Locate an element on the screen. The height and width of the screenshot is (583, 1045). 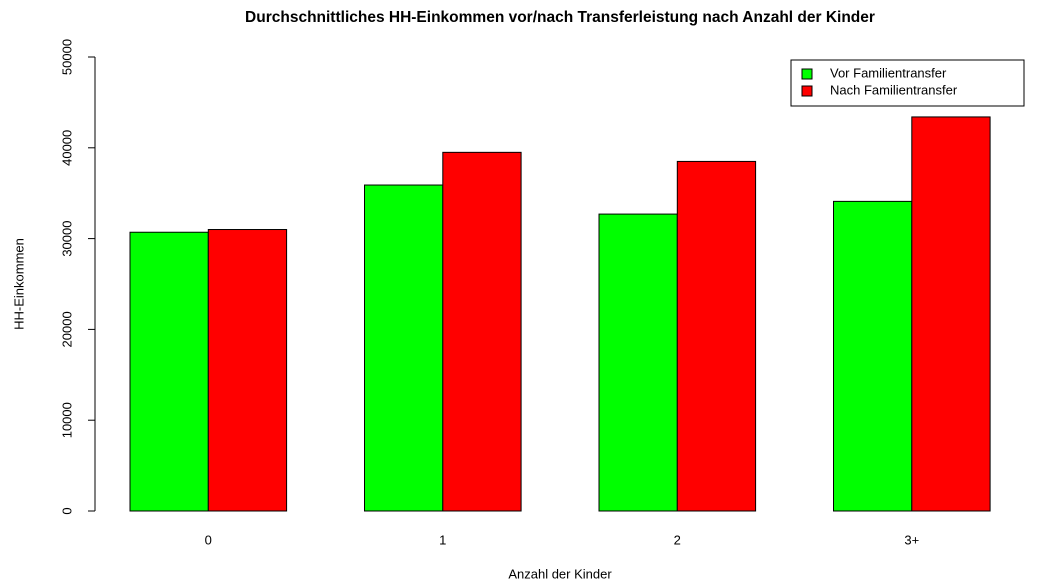
legend-label: Nach Familientransfer is located at coordinates (894, 89).